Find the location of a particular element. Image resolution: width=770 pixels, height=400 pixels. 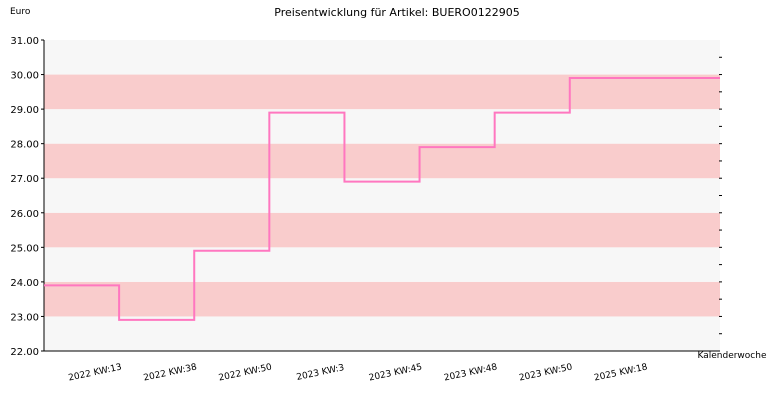

x-tick-label: 2022 KW:38 is located at coordinates (170, 372).